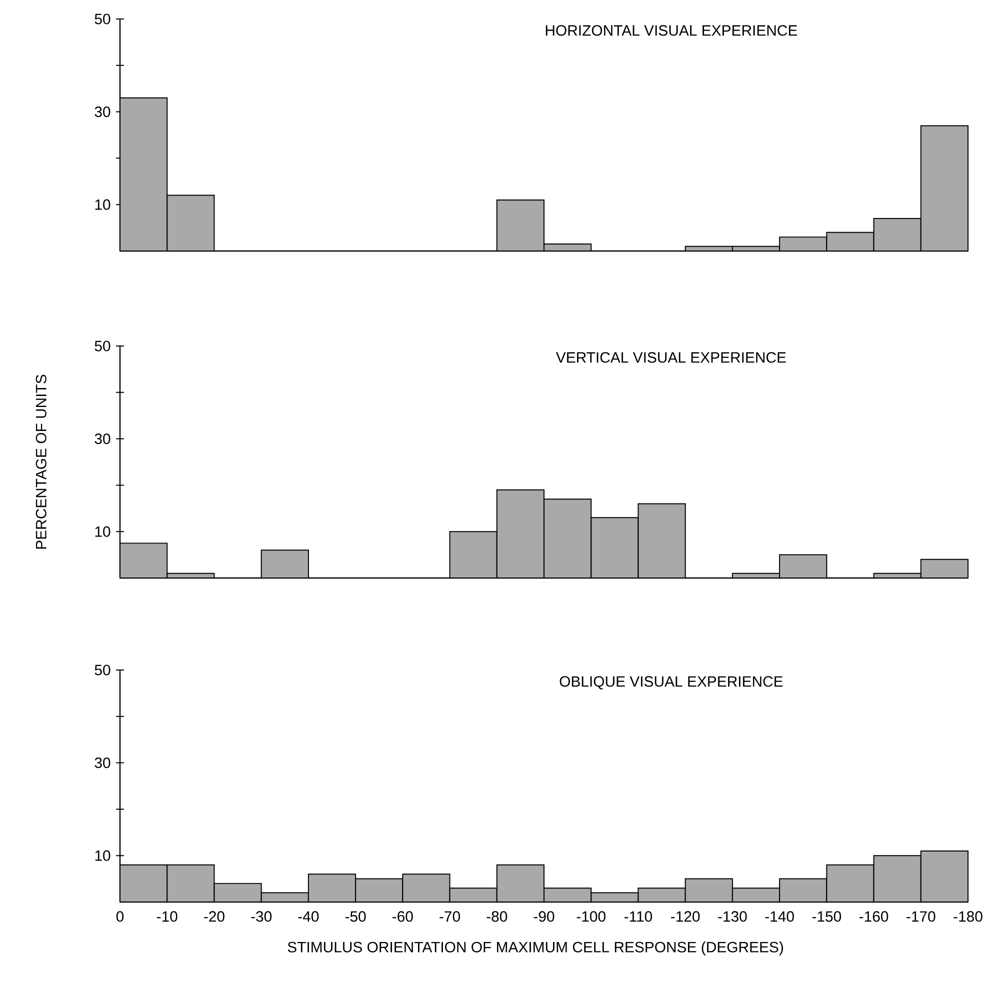 This screenshot has width=989, height=987. Describe the element at coordinates (968, 916) in the screenshot. I see `x-tick-label: -180` at that location.